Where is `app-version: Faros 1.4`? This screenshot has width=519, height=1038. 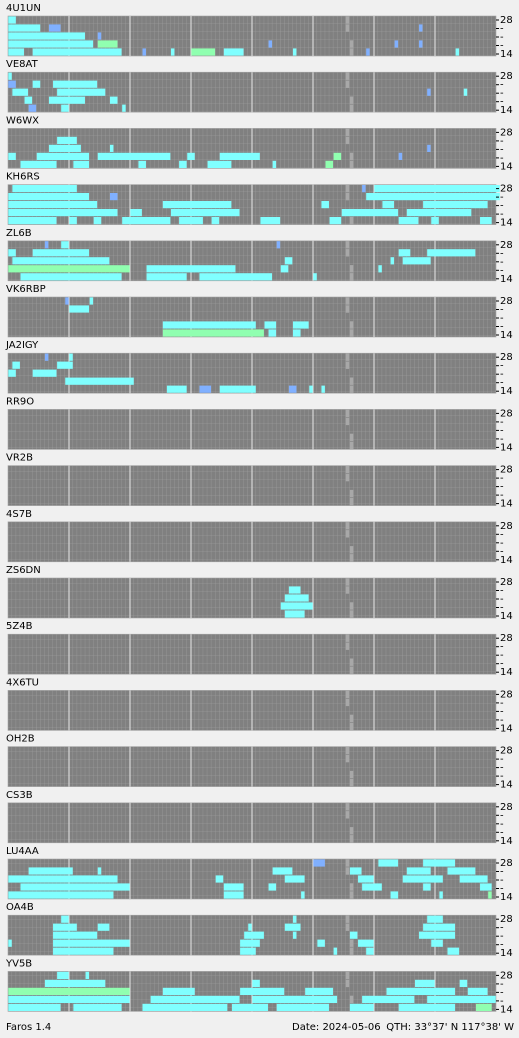
app-version: Faros 1.4 is located at coordinates (28, 1027).